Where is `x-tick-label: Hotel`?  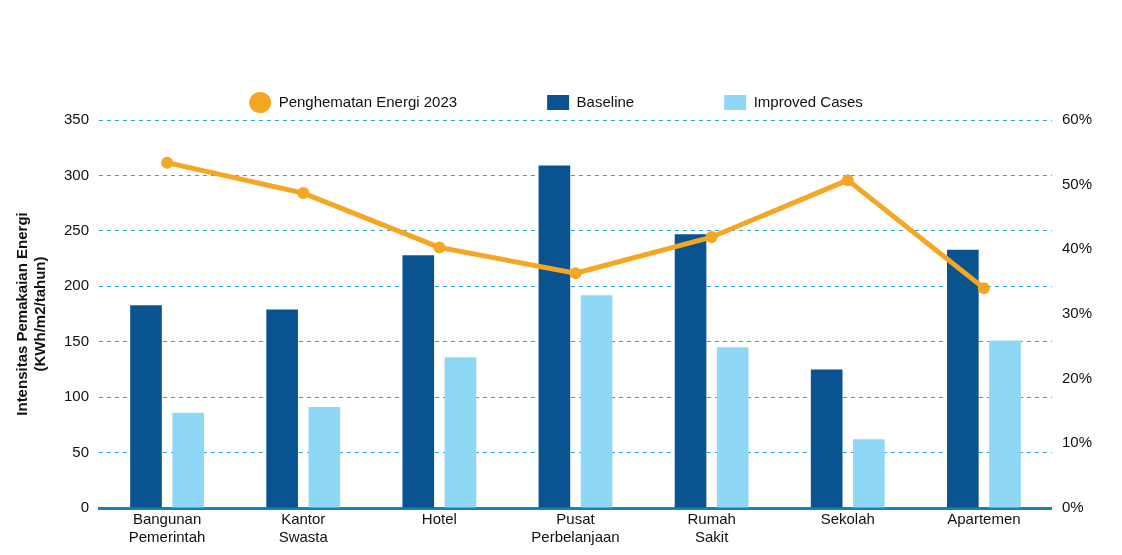
x-tick-label: Hotel is located at coordinates (439, 519).